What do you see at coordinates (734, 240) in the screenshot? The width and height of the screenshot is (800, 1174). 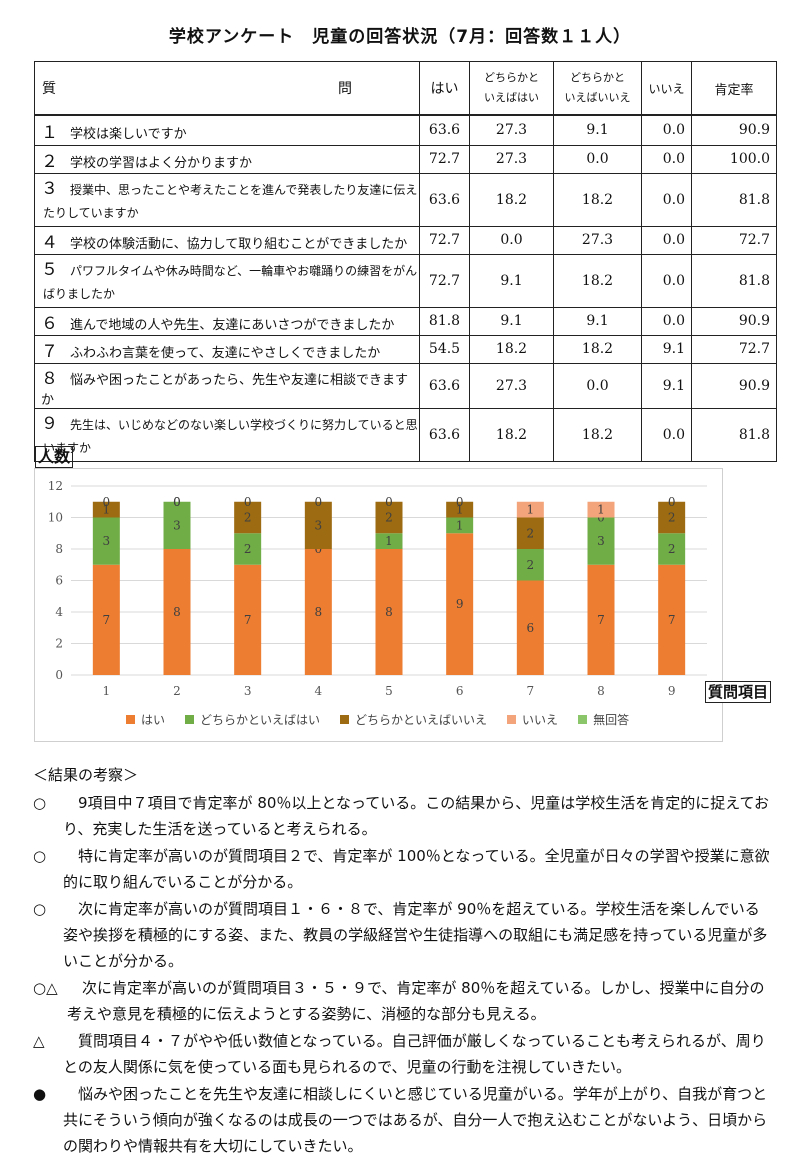 I see `cell-rate: 72.7` at bounding box center [734, 240].